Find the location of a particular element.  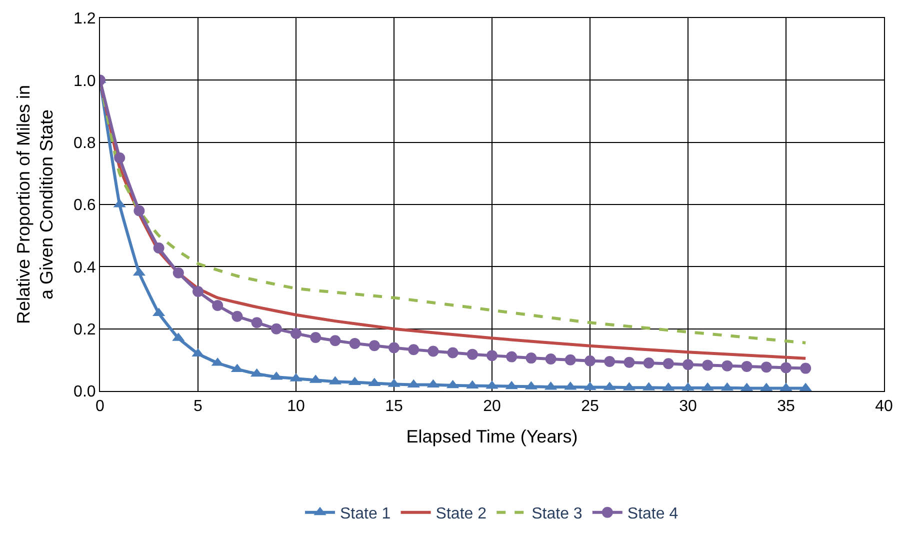

y-tick-label: 0.6 is located at coordinates (85, 205).